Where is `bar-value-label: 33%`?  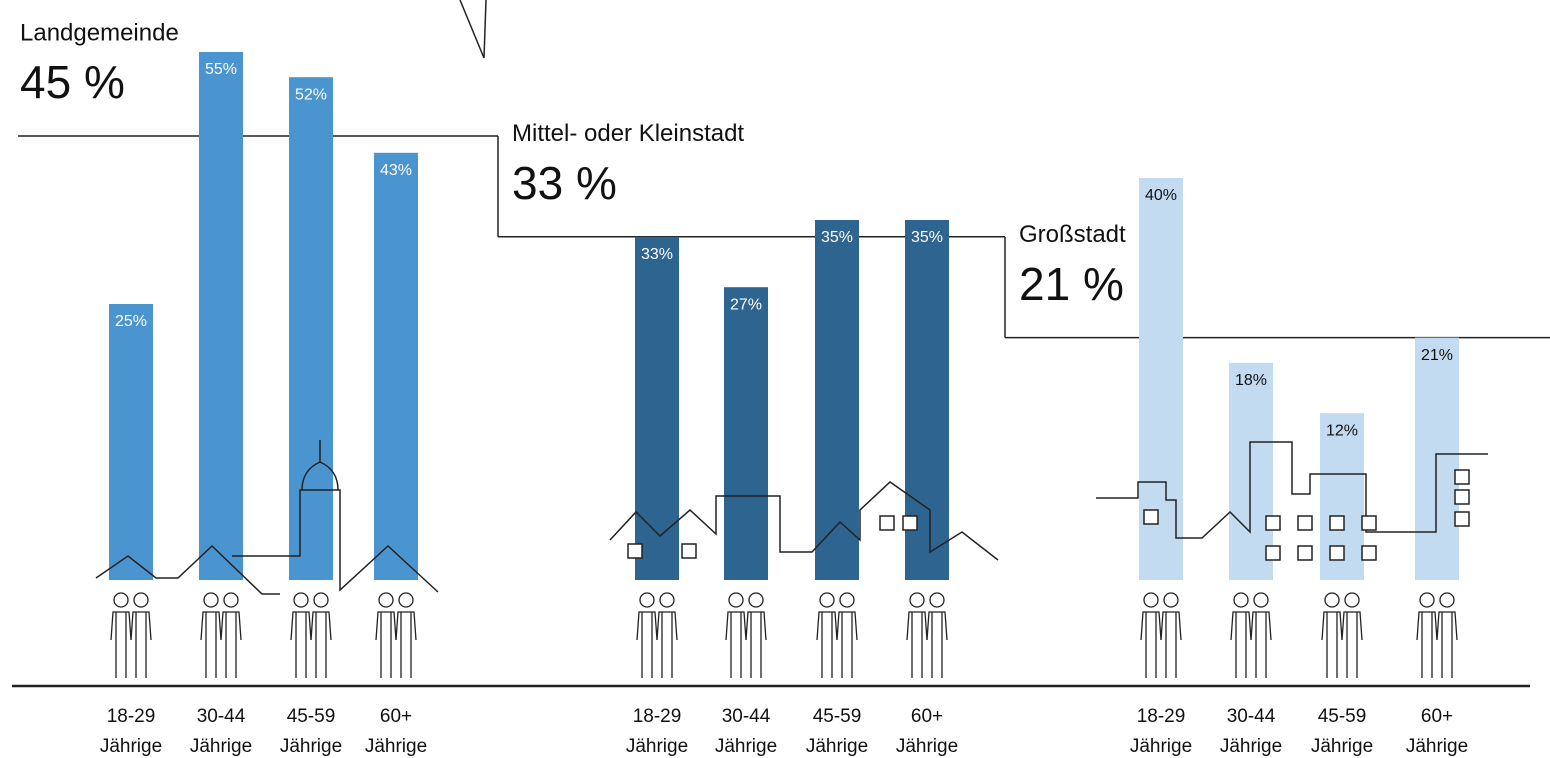 bar-value-label: 33% is located at coordinates (657, 254).